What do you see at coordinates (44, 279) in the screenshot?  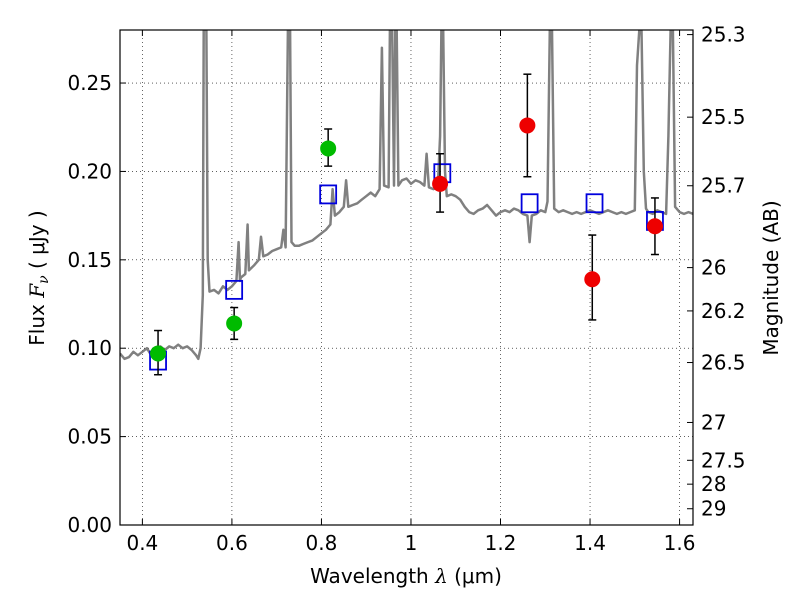 I see `y-axis-label-subscript: ν` at bounding box center [44, 279].